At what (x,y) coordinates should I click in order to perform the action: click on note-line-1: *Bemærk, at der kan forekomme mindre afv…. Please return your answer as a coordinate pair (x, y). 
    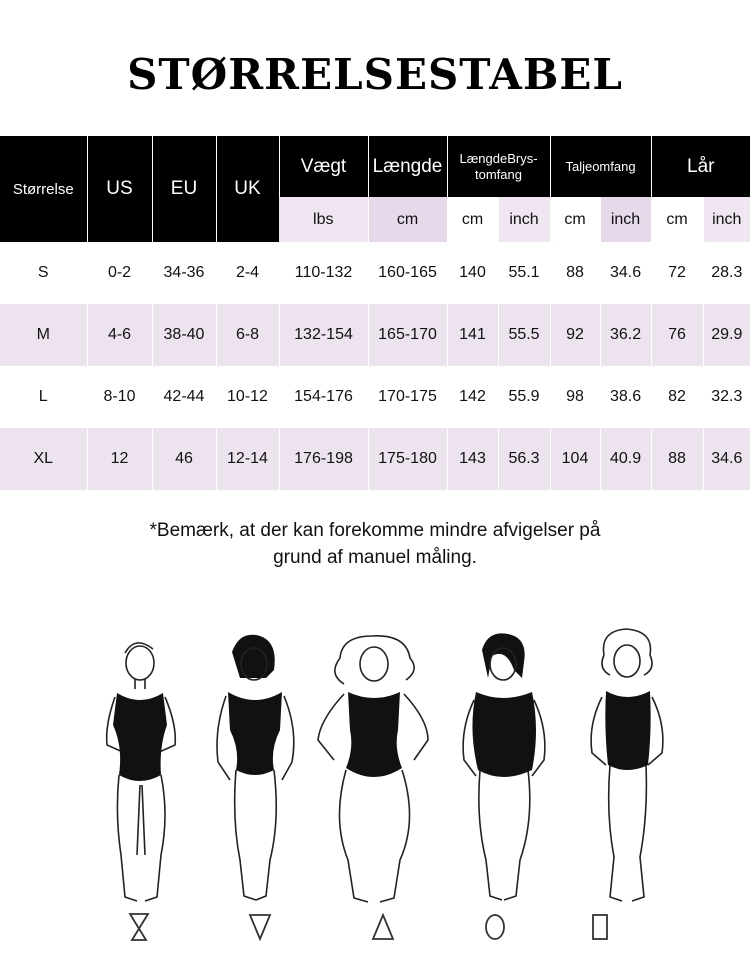
    Looking at the image, I should click on (375, 530).